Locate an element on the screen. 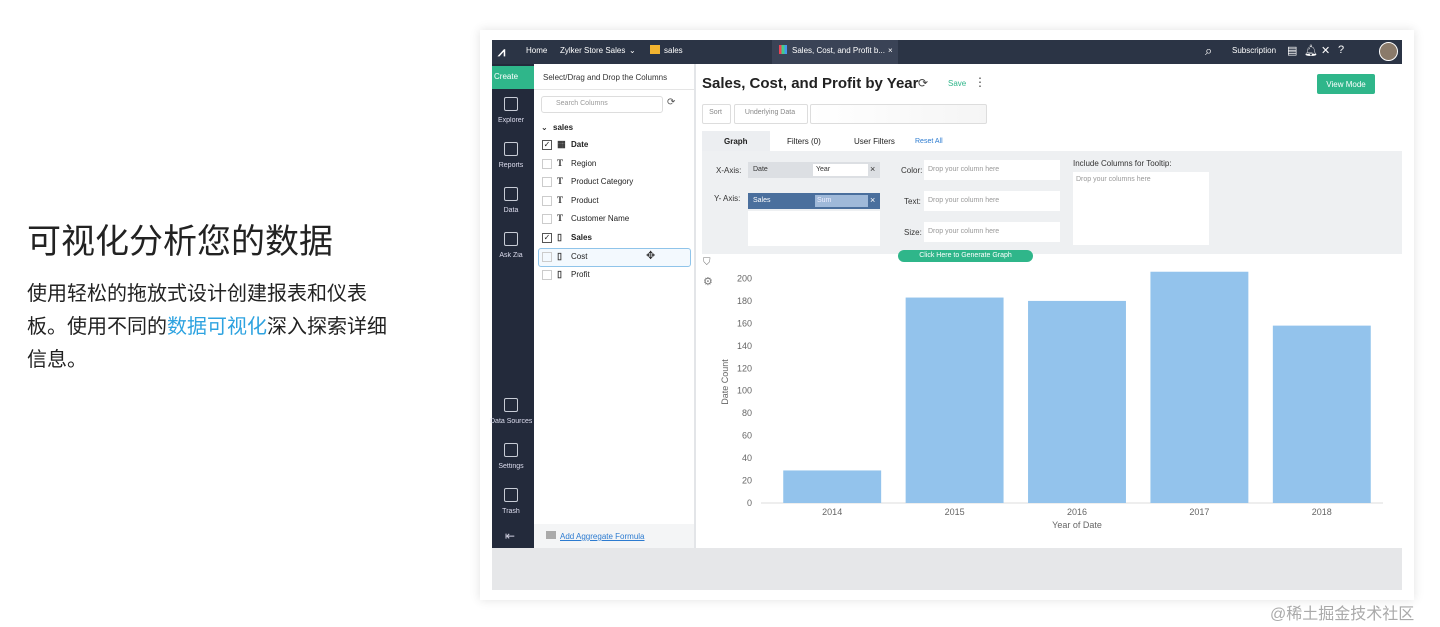 This screenshot has width=1440, height=627. sidebar-label: Explorer is located at coordinates (511, 120).